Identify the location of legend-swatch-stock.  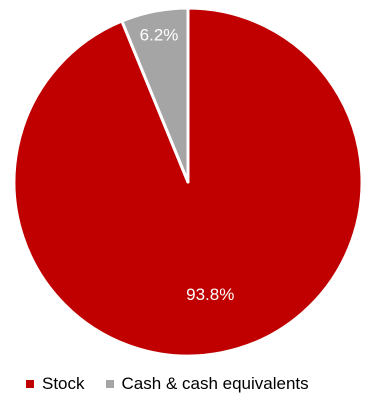
(30, 384).